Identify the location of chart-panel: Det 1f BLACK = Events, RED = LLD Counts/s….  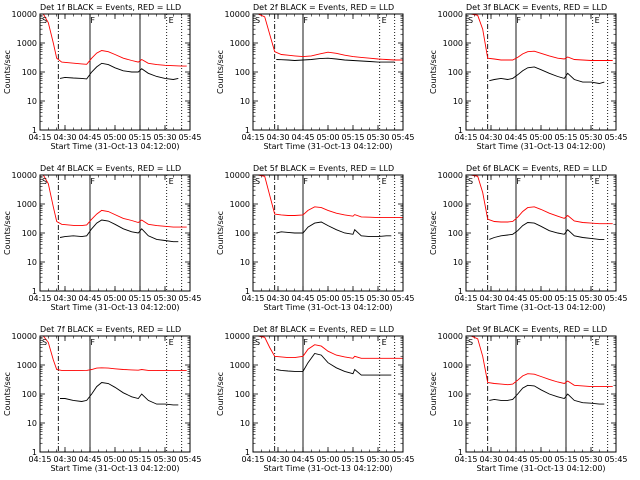
(102, 77).